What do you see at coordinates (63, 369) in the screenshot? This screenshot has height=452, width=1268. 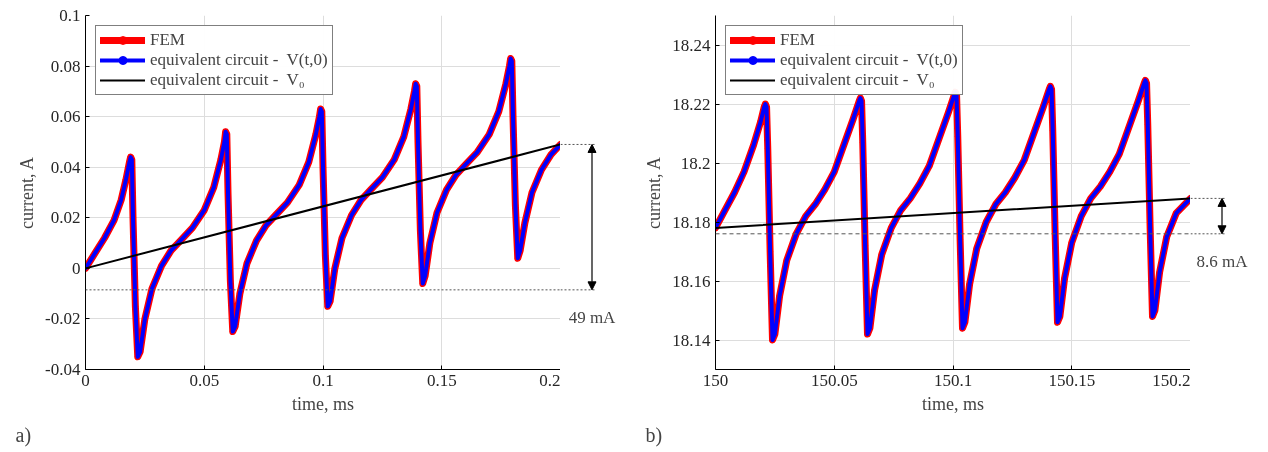 I see `y-tick-label: -0.04` at bounding box center [63, 369].